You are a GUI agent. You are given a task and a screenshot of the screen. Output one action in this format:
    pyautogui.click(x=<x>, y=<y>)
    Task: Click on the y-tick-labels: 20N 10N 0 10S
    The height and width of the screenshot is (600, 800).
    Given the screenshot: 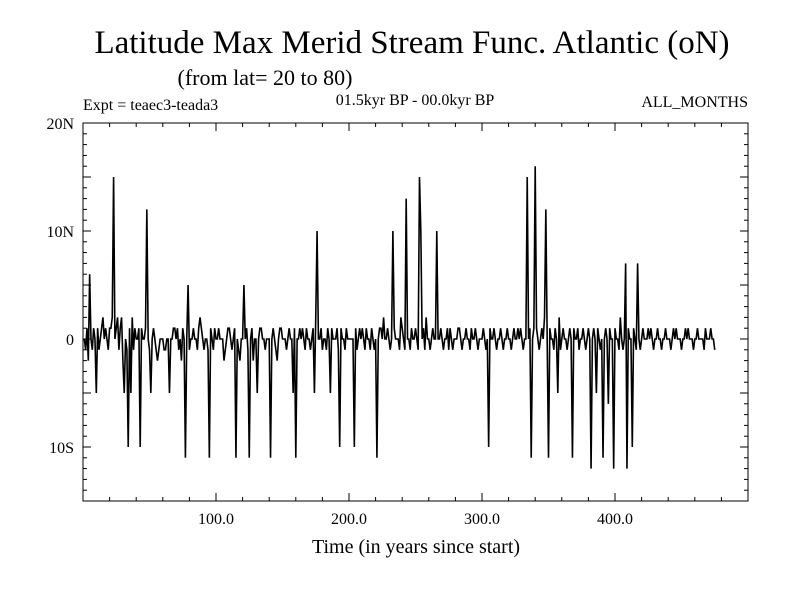 What is the action you would take?
    pyautogui.click(x=60, y=286)
    